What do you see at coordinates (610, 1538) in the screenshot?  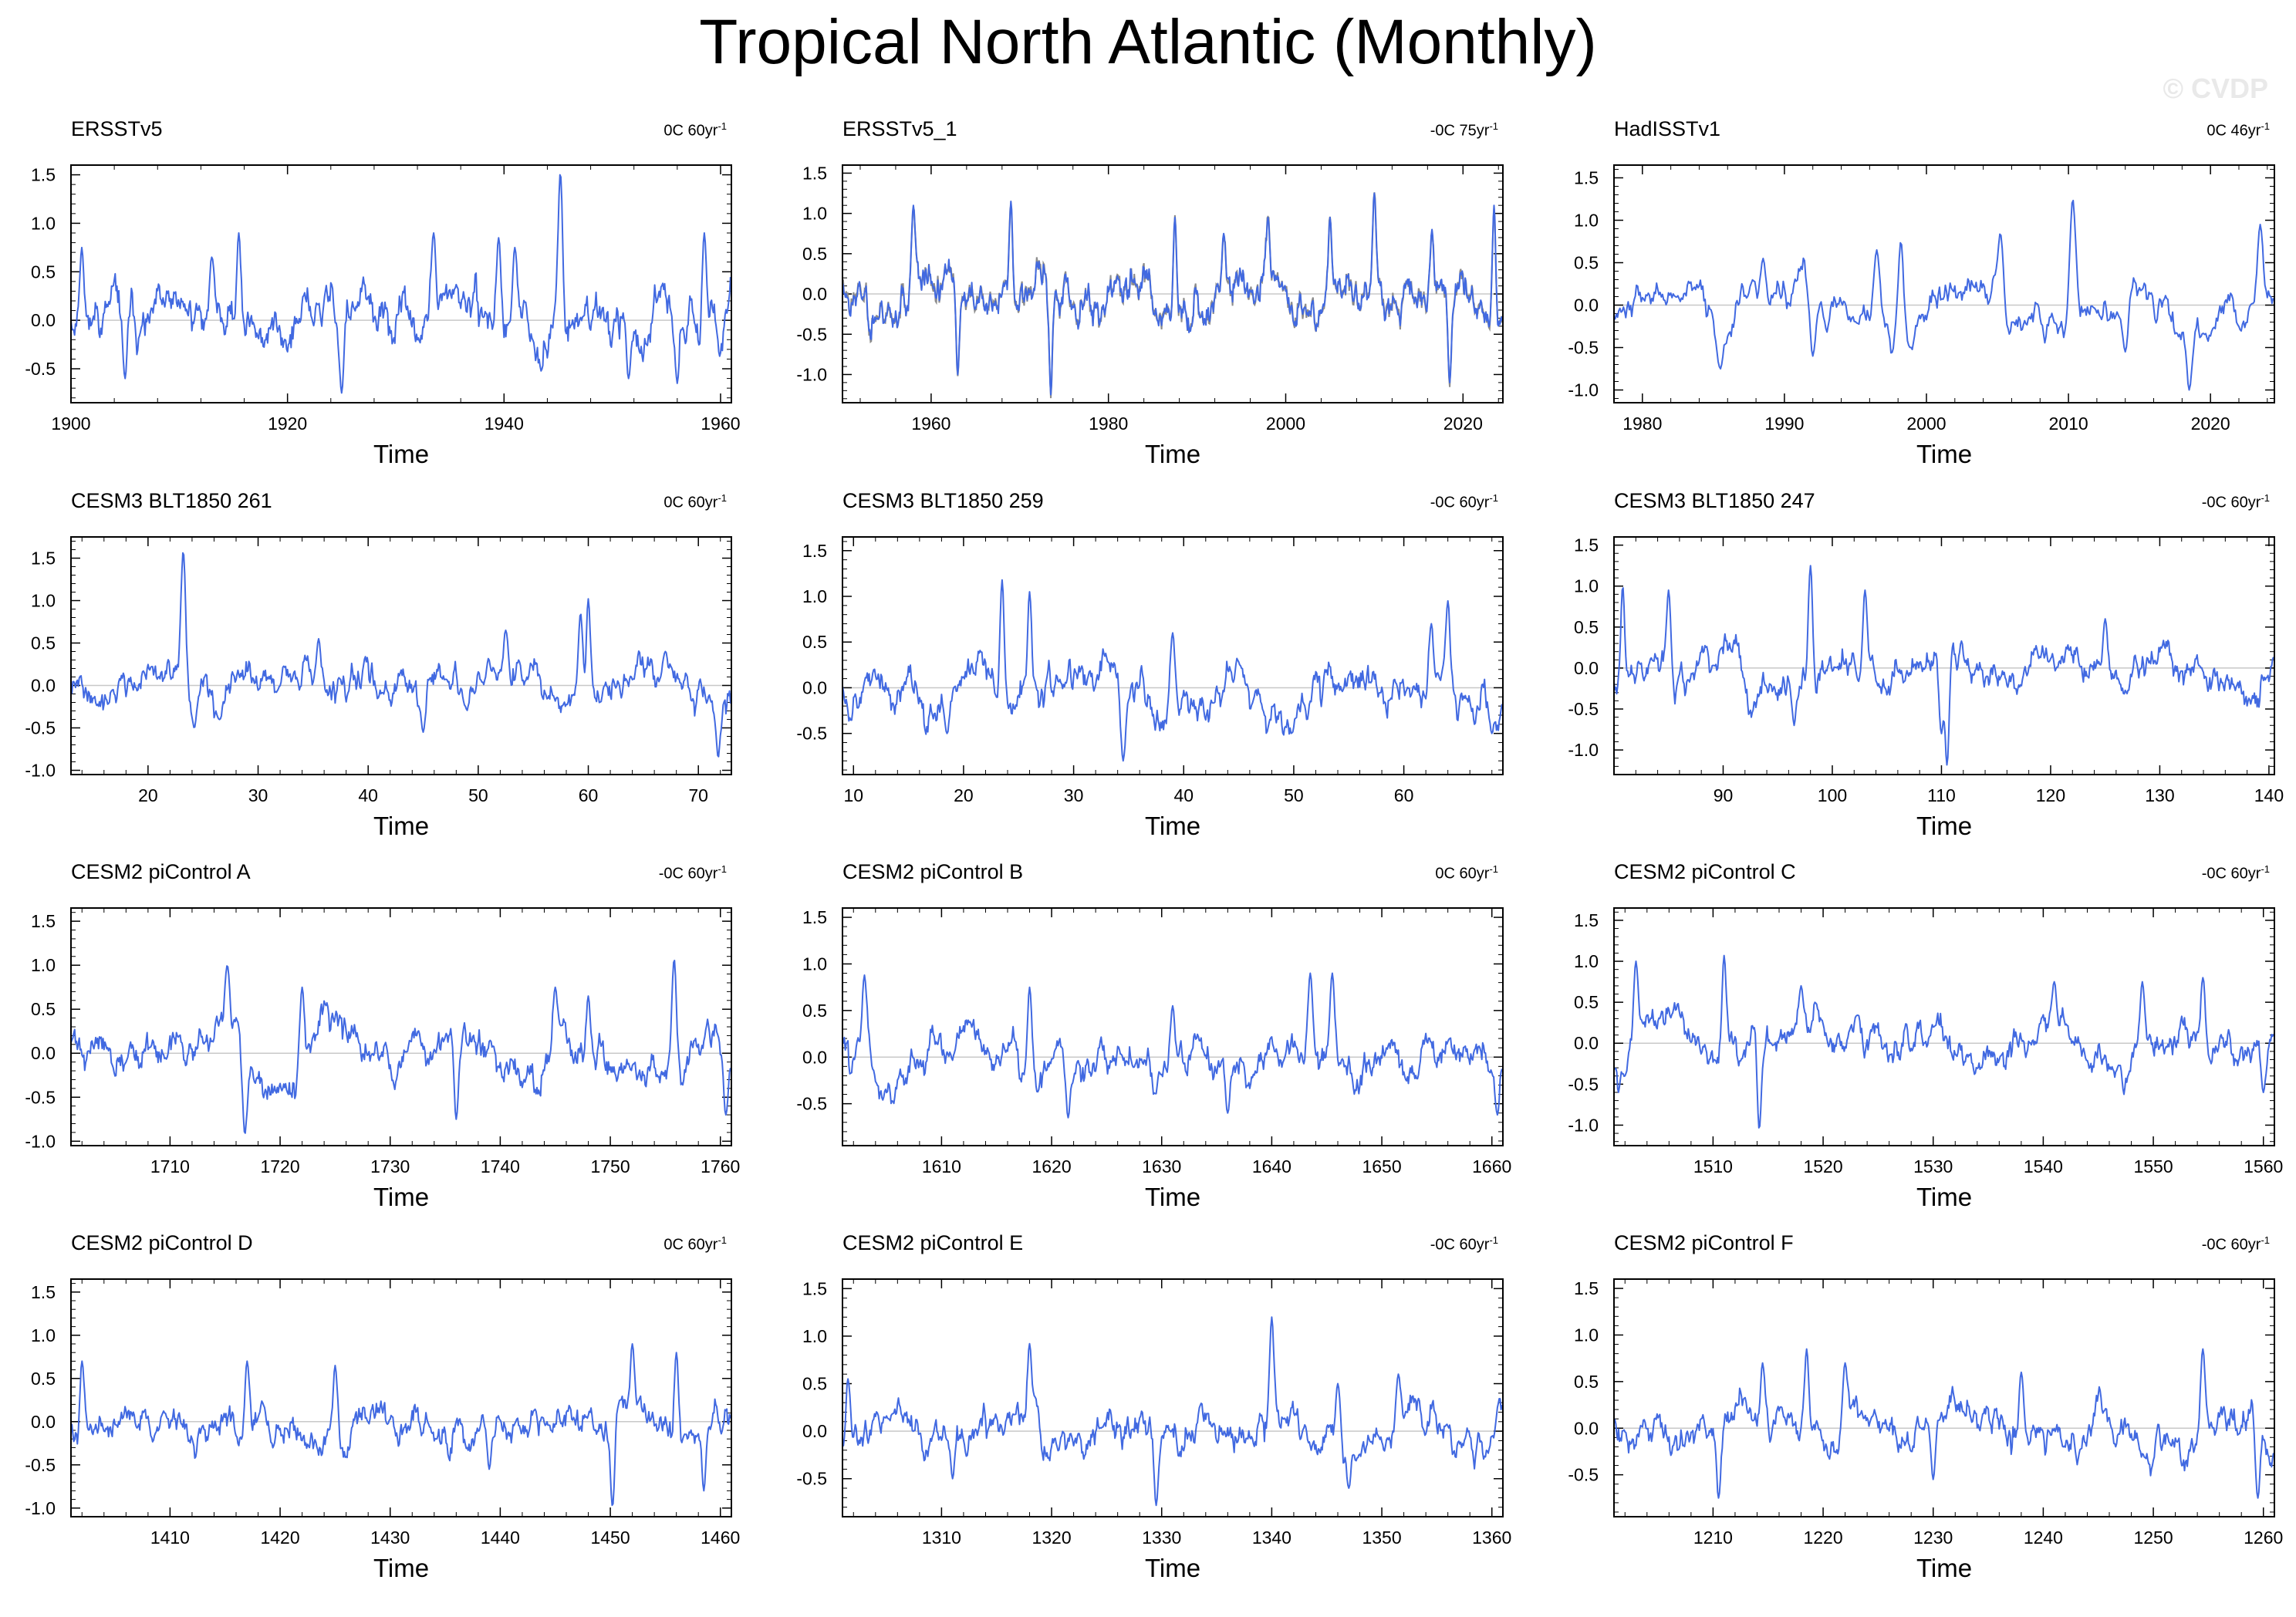 I see `x-tick-label: 1450` at bounding box center [610, 1538].